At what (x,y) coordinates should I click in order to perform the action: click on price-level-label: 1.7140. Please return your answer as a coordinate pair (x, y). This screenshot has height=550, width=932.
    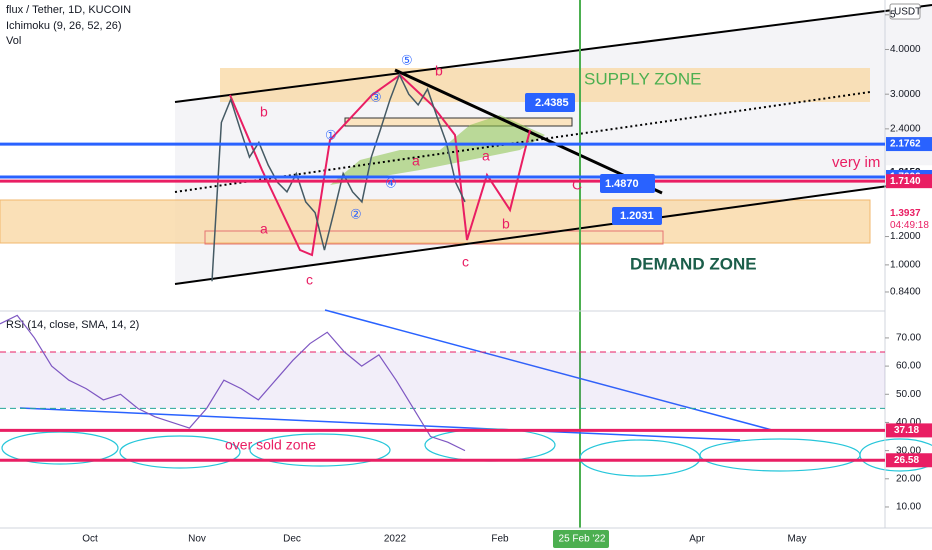
    Looking at the image, I should click on (905, 181).